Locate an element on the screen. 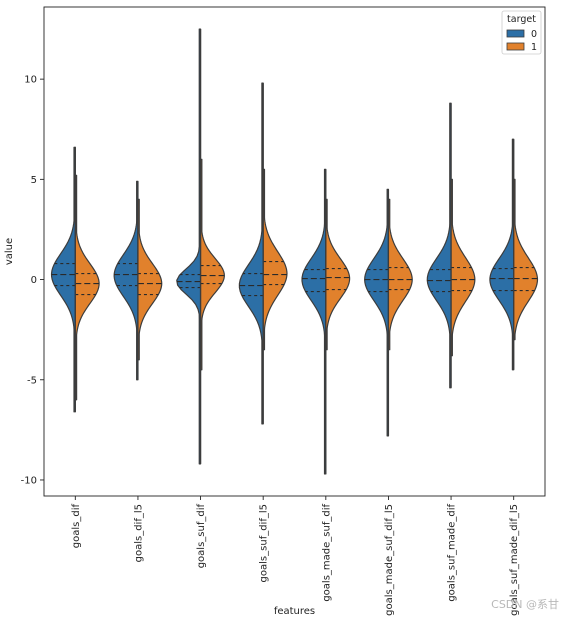 The image size is (571, 620). legend-title: target is located at coordinates (521, 19).